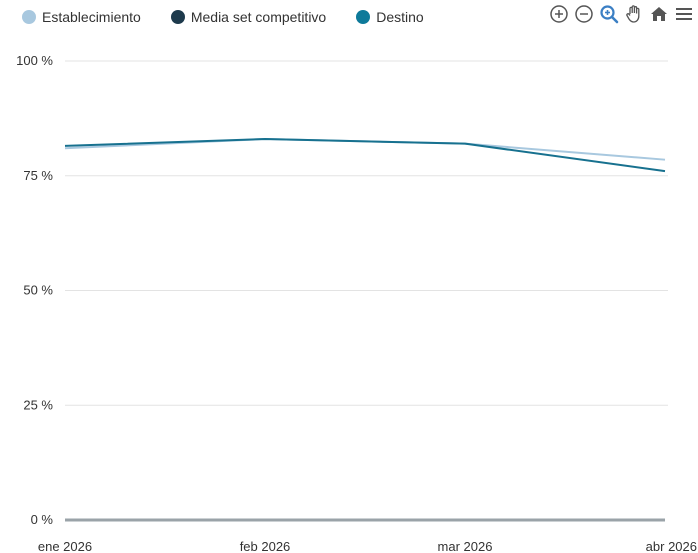 This screenshot has width=698, height=553. I want to click on x-tick-label: ene 2026, so click(65, 546).